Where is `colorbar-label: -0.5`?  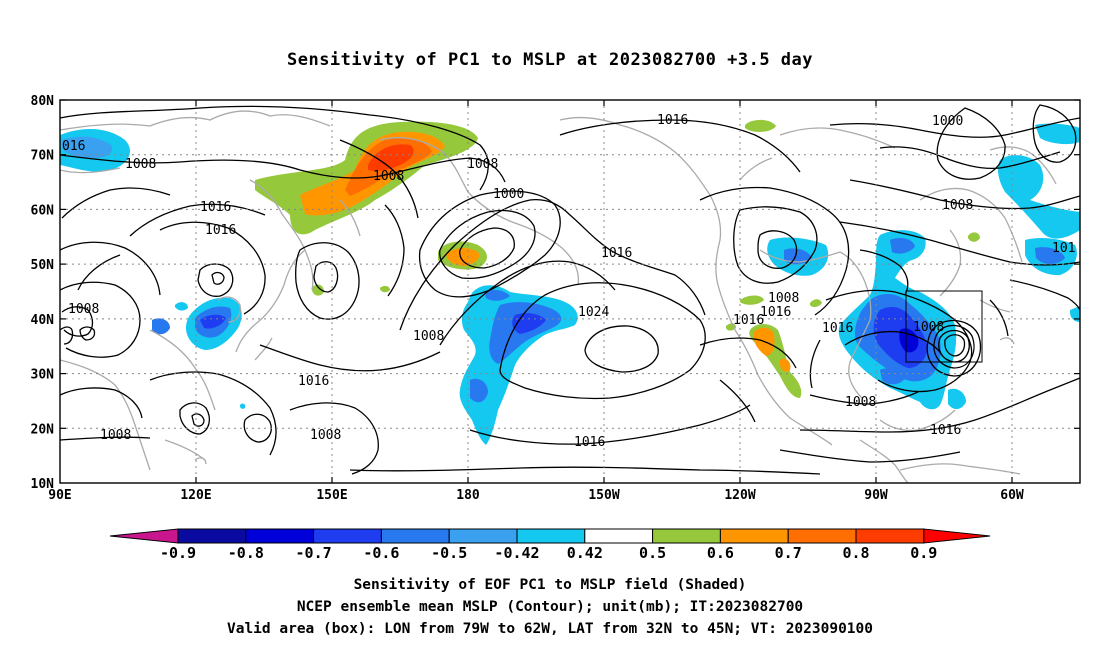 colorbar-label: -0.5 is located at coordinates (449, 553).